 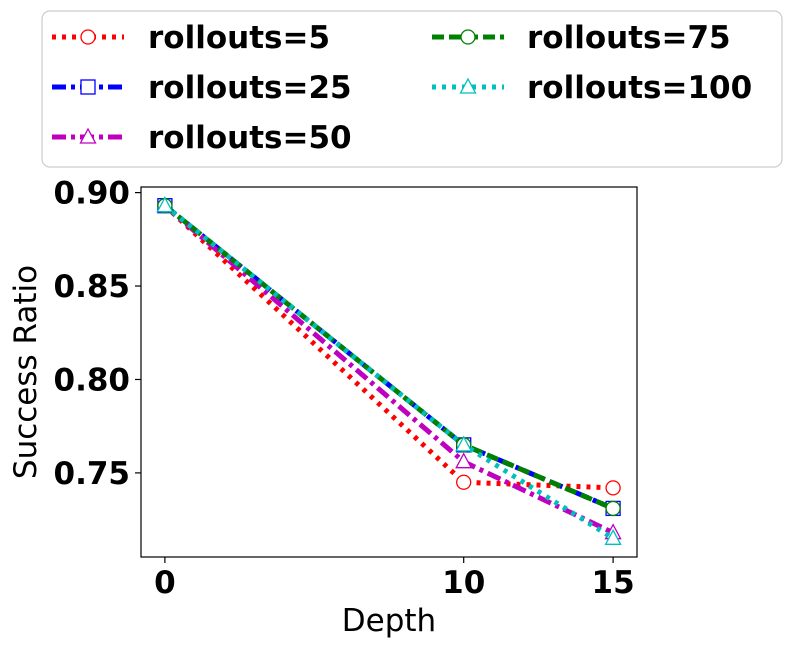 What do you see at coordinates (629, 38) in the screenshot?
I see `legend-label: rollouts=75` at bounding box center [629, 38].